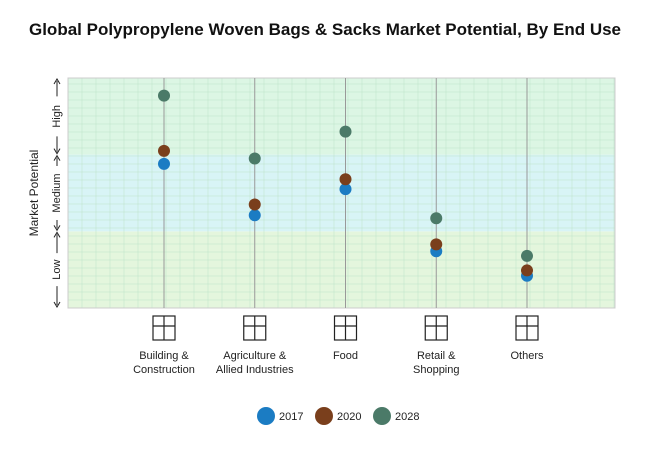 Image resolution: width=650 pixels, height=450 pixels. What do you see at coordinates (345, 356) in the screenshot?
I see `x-tick-label: Food` at bounding box center [345, 356].